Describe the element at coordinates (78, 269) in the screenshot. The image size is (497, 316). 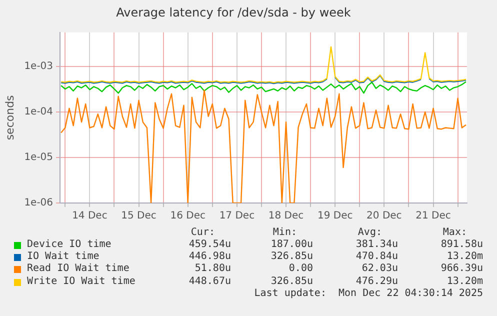
I see `legend-label: Read IO Wait time` at that location.